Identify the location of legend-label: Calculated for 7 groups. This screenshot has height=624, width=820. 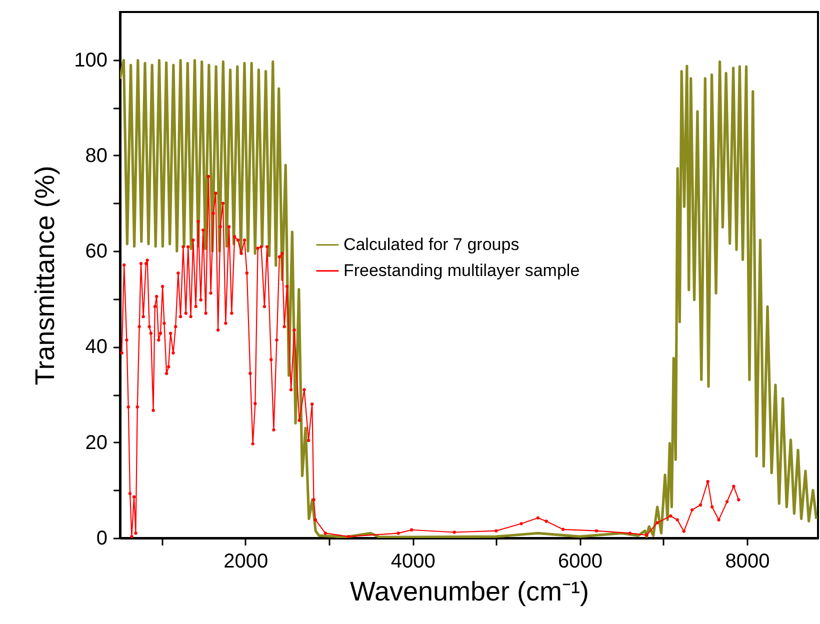
(431, 244).